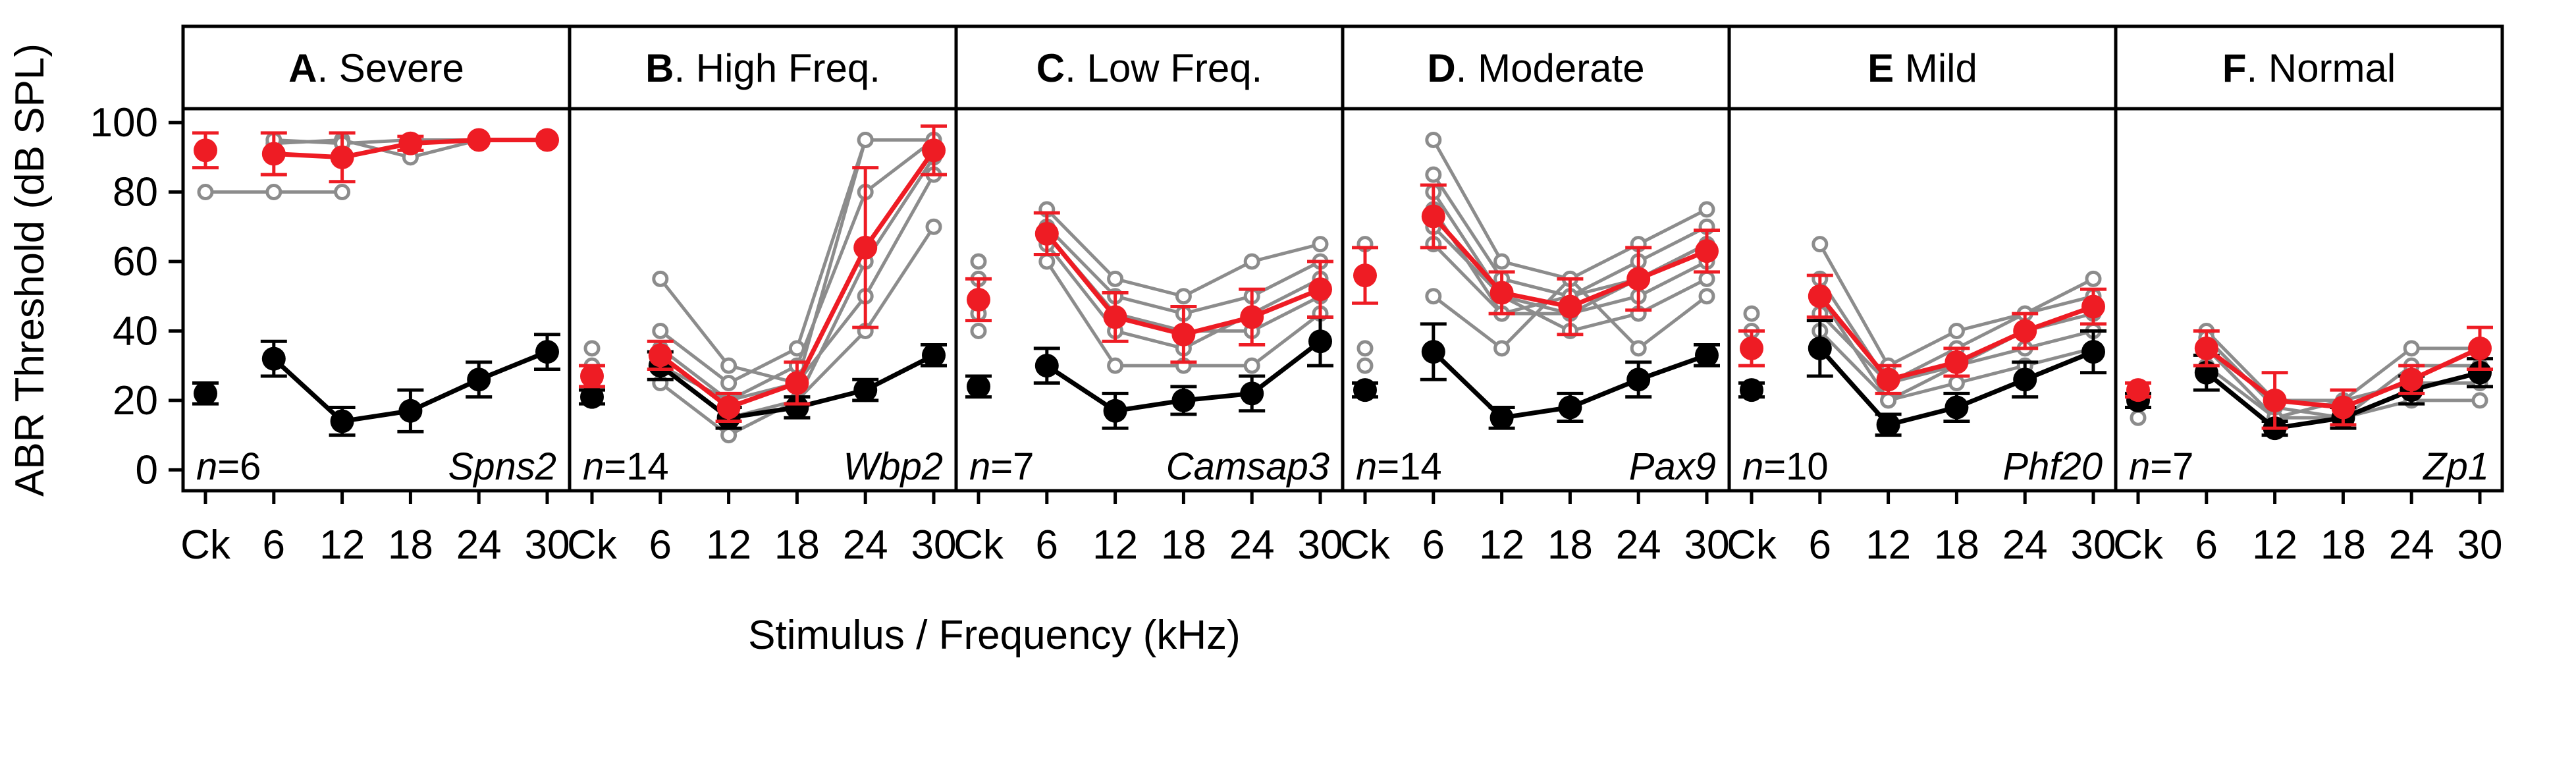 This screenshot has height=770, width=2576. Describe the element at coordinates (1247, 466) in the screenshot. I see `gene-name: Camsap3` at that location.